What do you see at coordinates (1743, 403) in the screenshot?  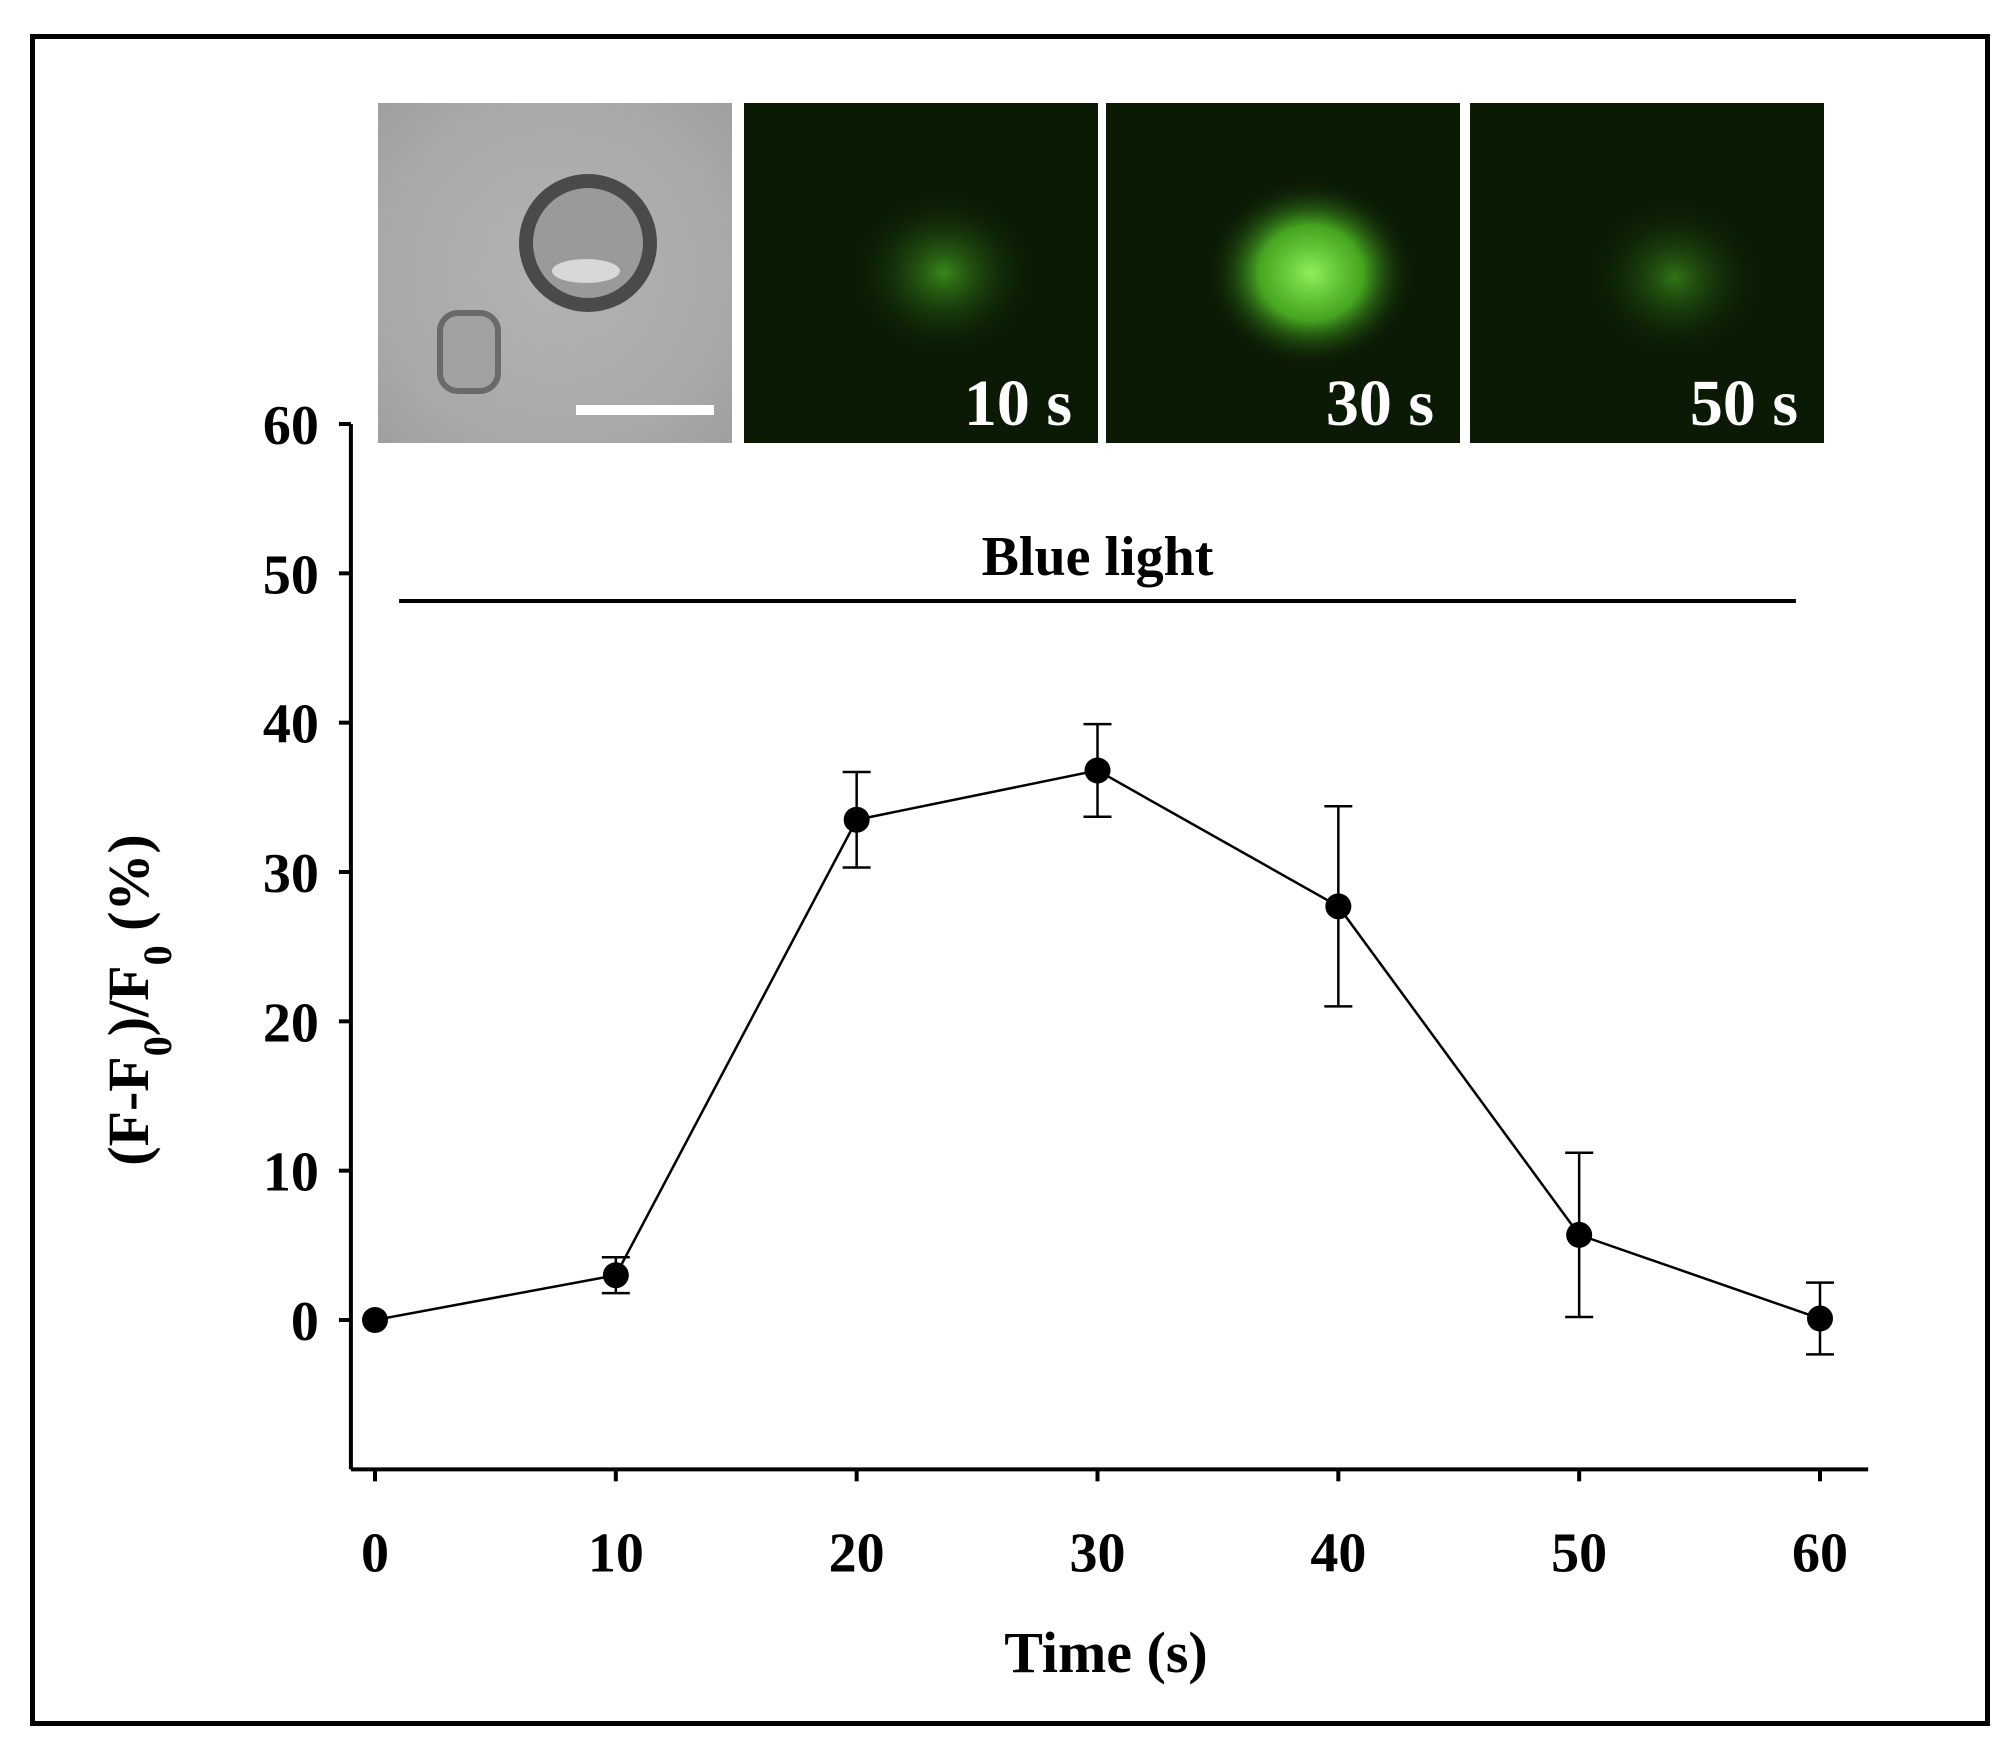 I see `micrograph-label: 50 s` at bounding box center [1743, 403].